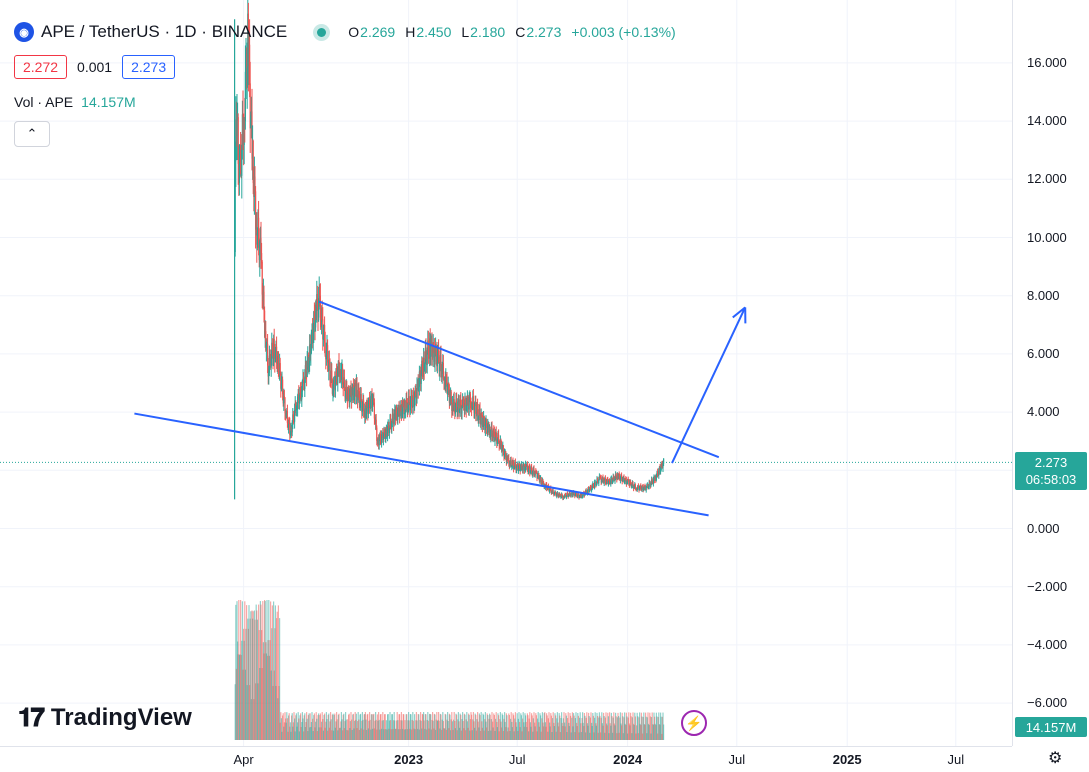 The height and width of the screenshot is (772, 1089). I want to click on sell-button: 2.272, so click(41, 67).